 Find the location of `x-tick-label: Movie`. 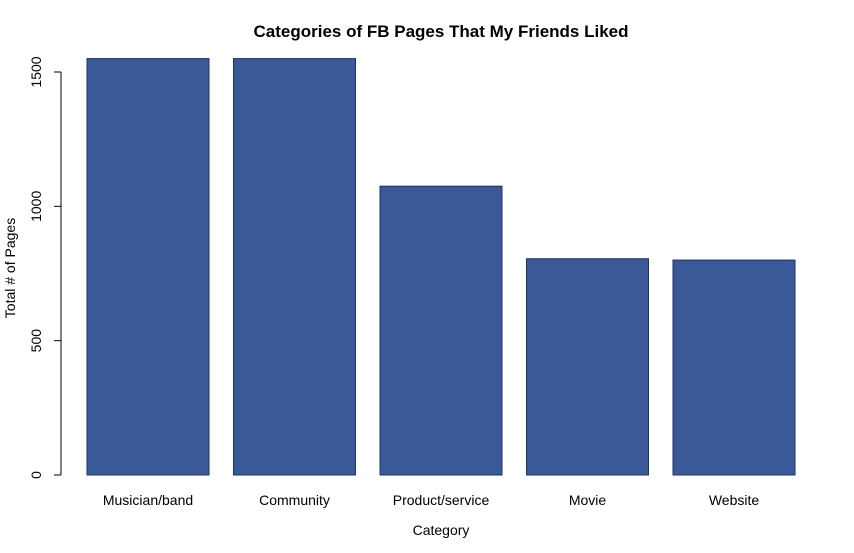

x-tick-label: Movie is located at coordinates (588, 500).